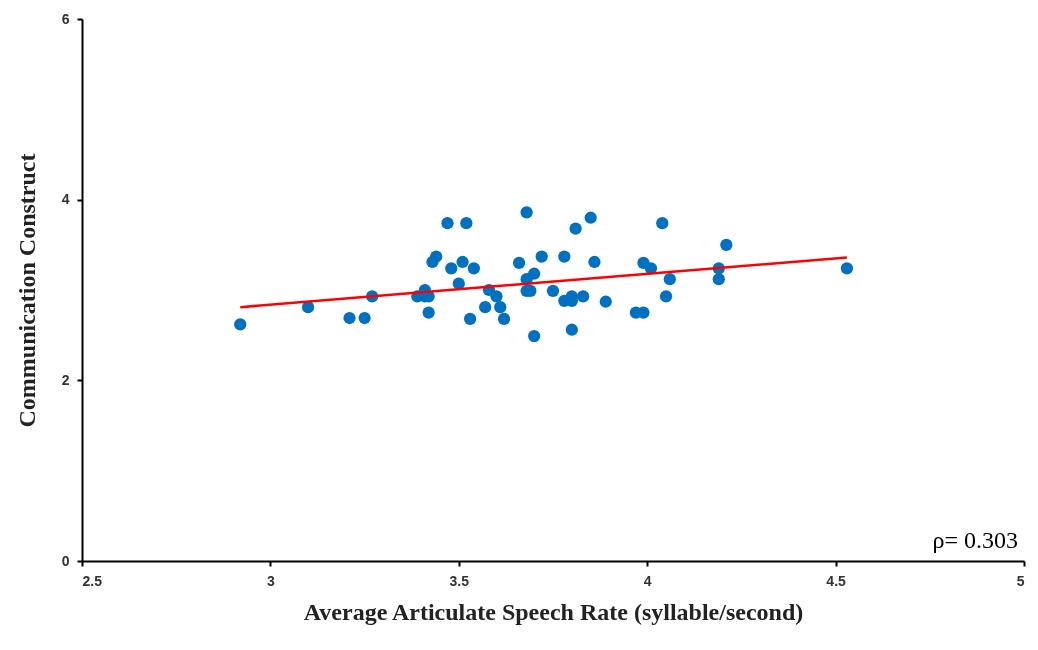  Describe the element at coordinates (65, 199) in the screenshot. I see `y-tick-label: 4` at that location.